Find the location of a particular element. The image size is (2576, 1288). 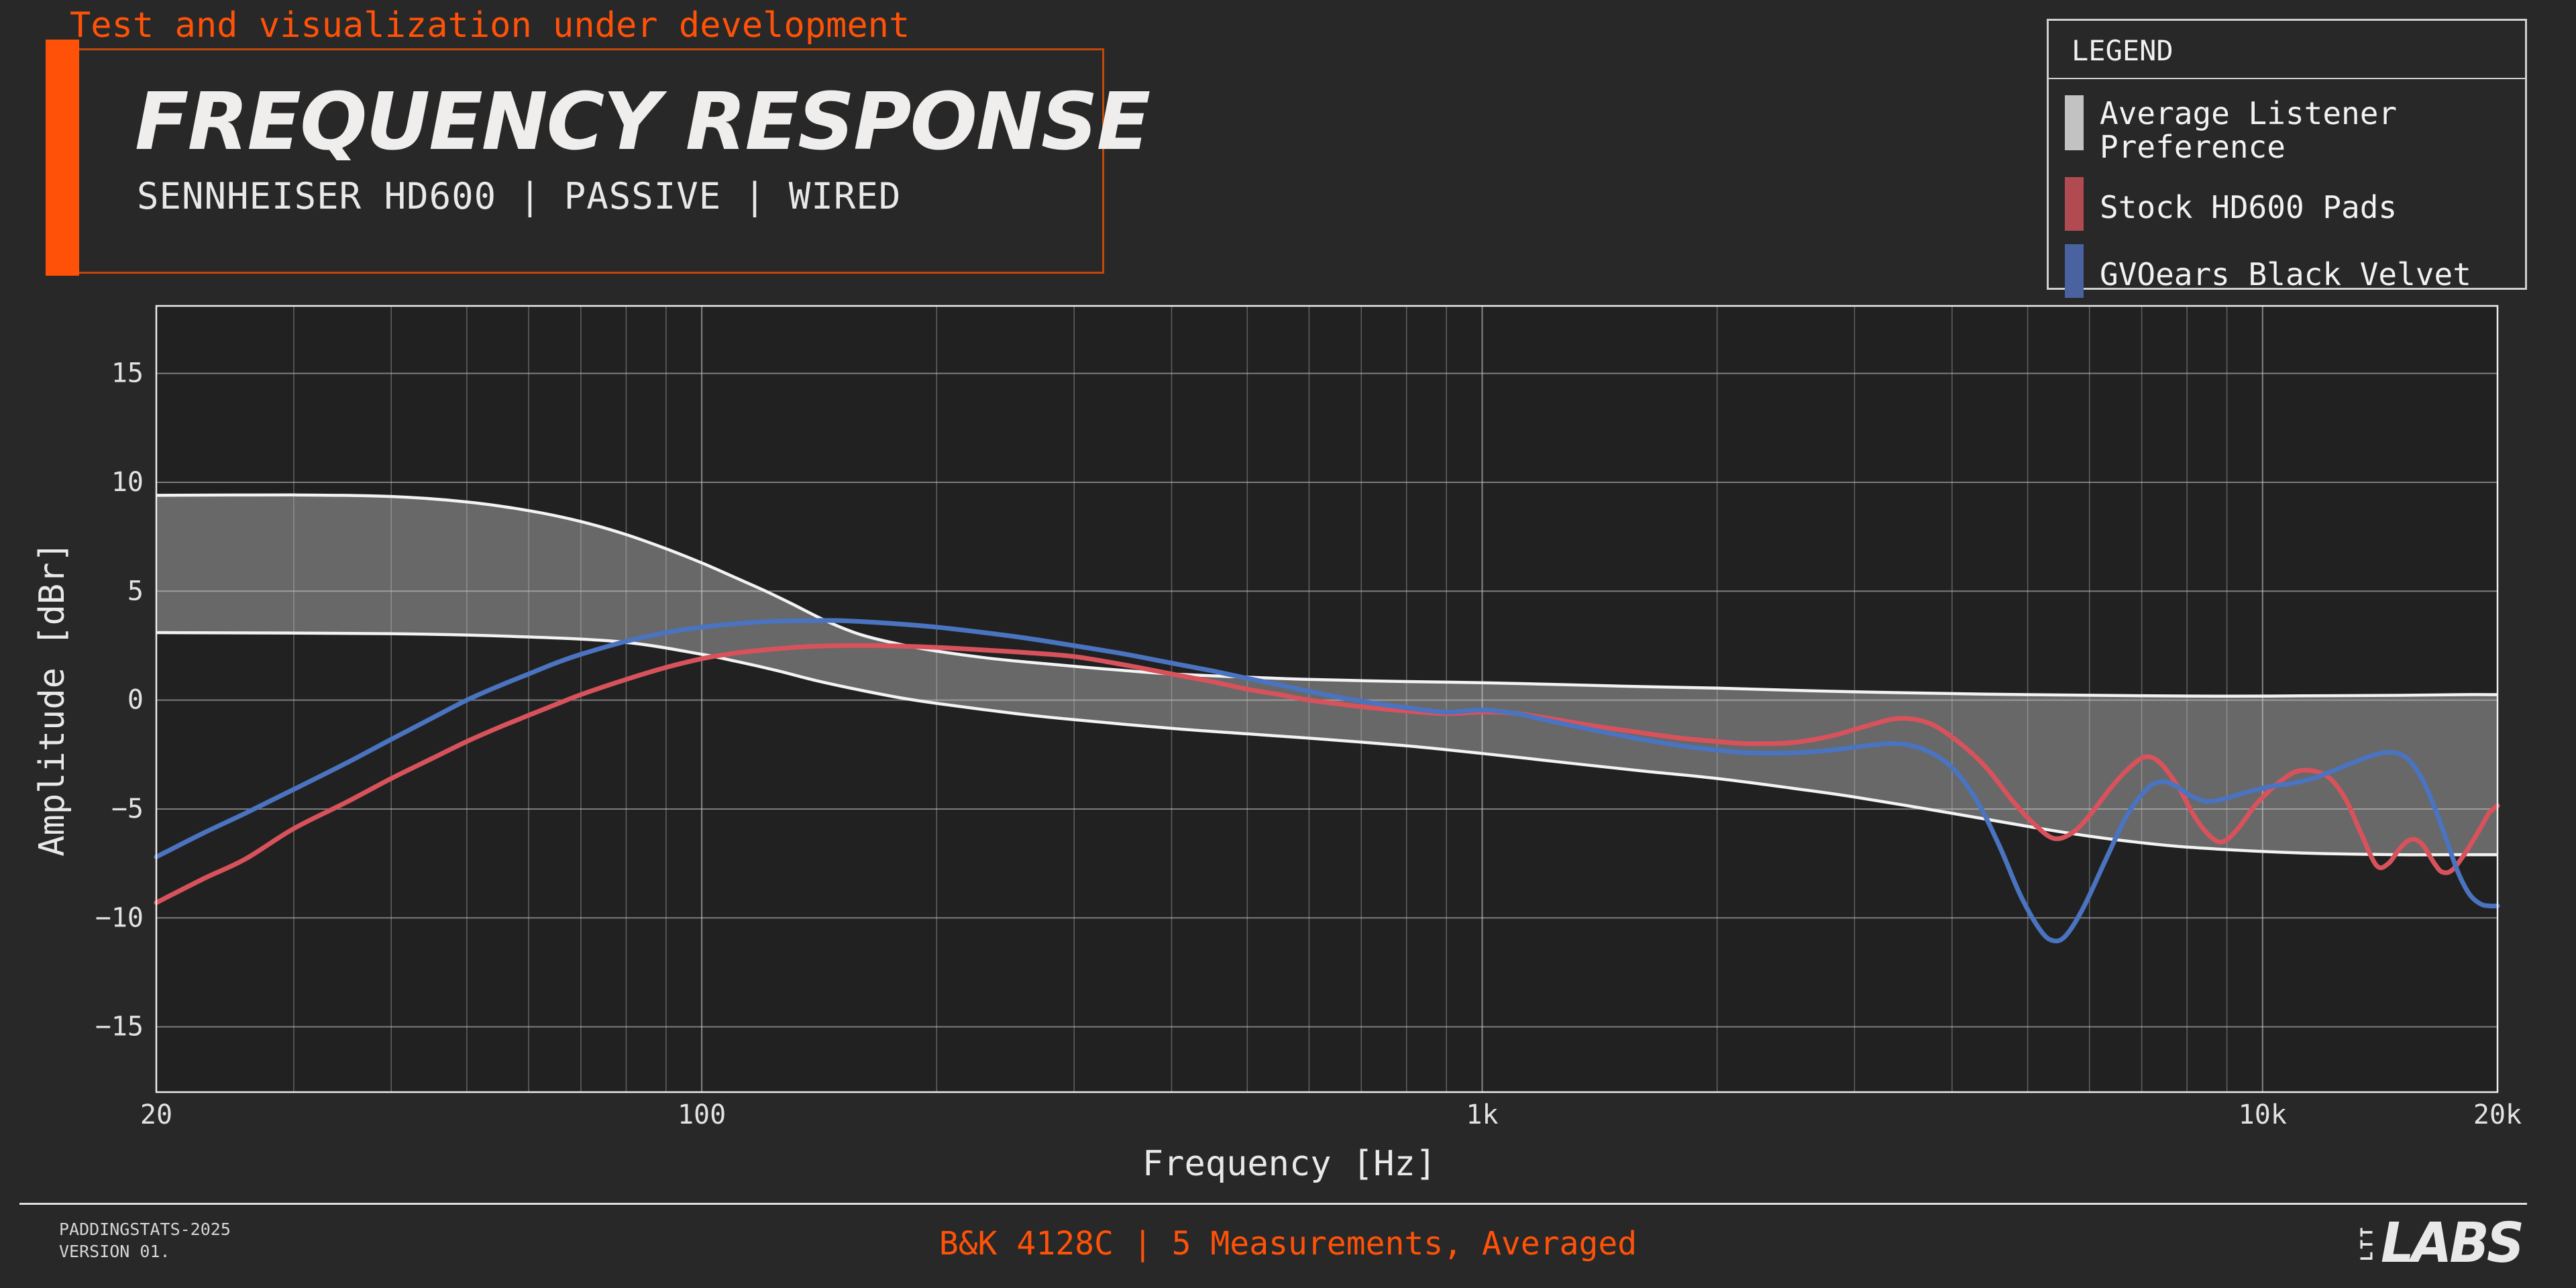

doc-id: PADDINGSTATS-2025 is located at coordinates (145, 1229).